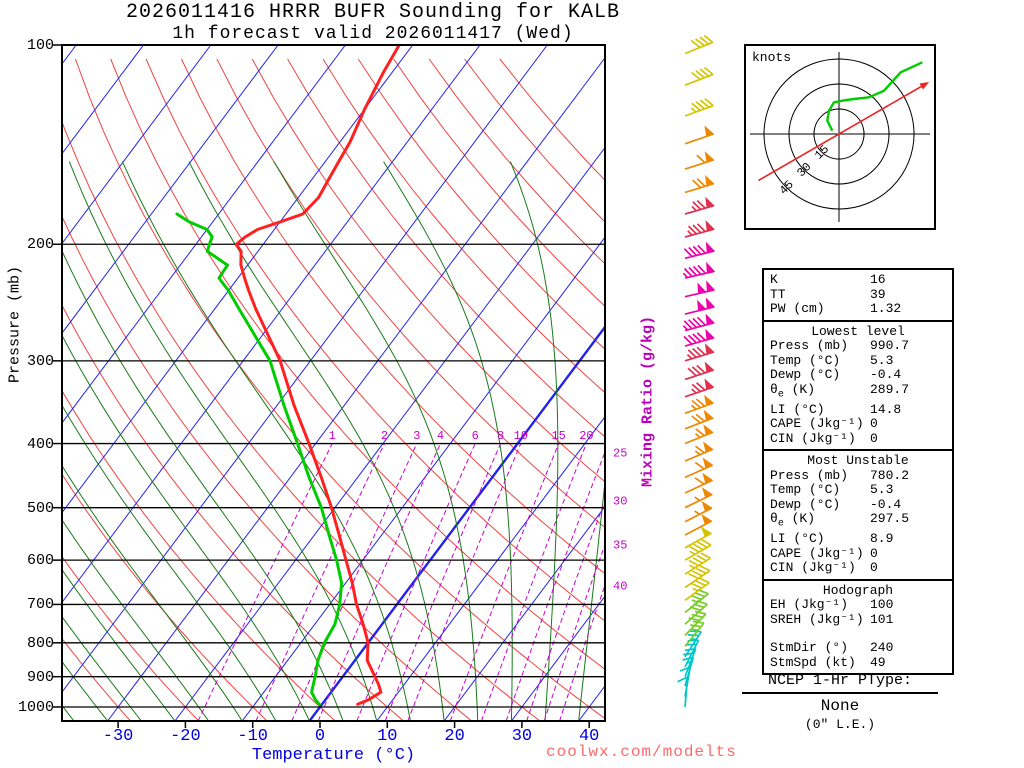 The width and height of the screenshot is (1024, 768). I want to click on table-row-label: LI (°C), so click(797, 539).